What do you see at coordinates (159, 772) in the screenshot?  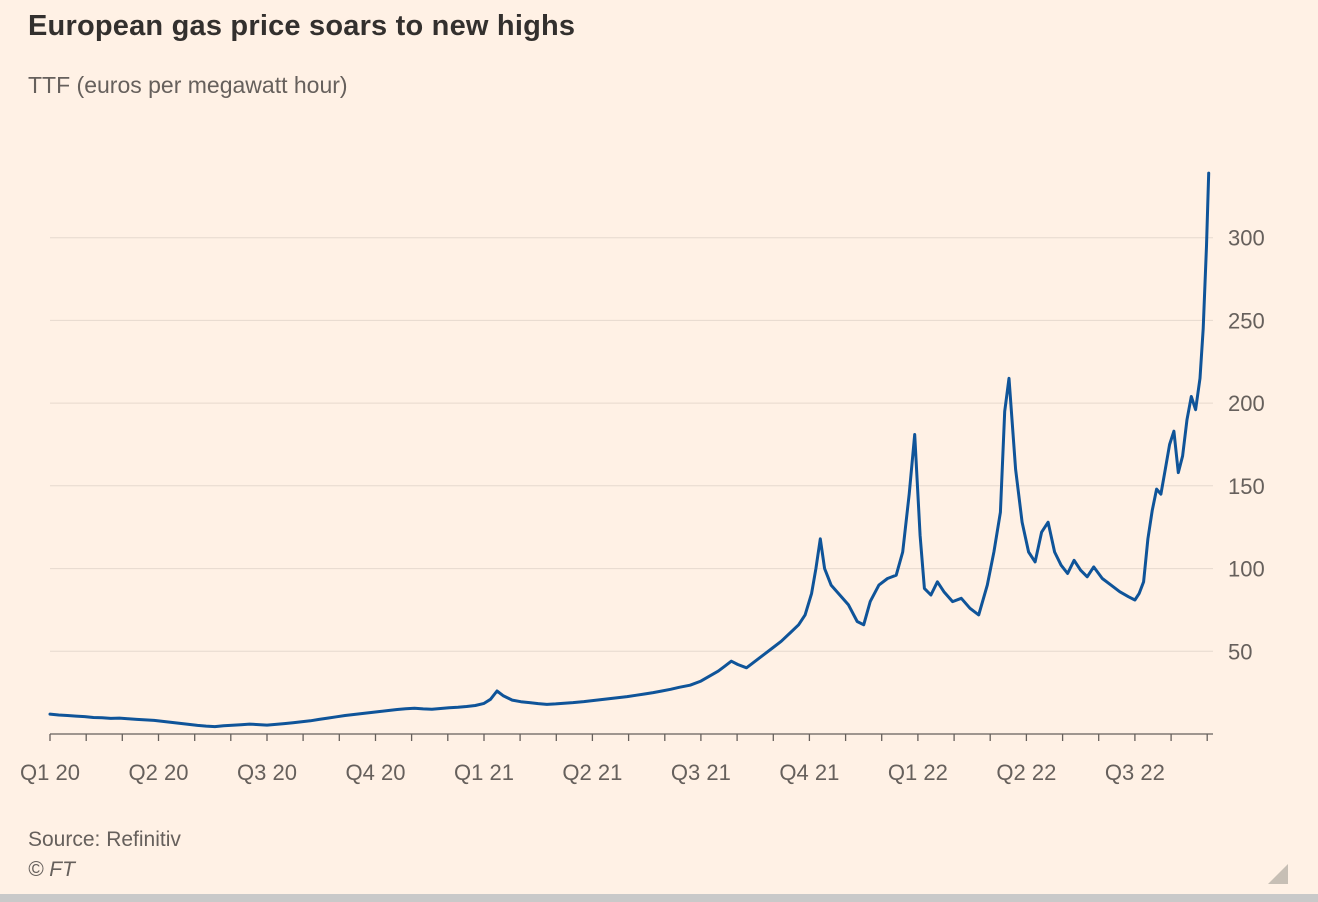 I see `x-axis-label: Q2 20` at bounding box center [159, 772].